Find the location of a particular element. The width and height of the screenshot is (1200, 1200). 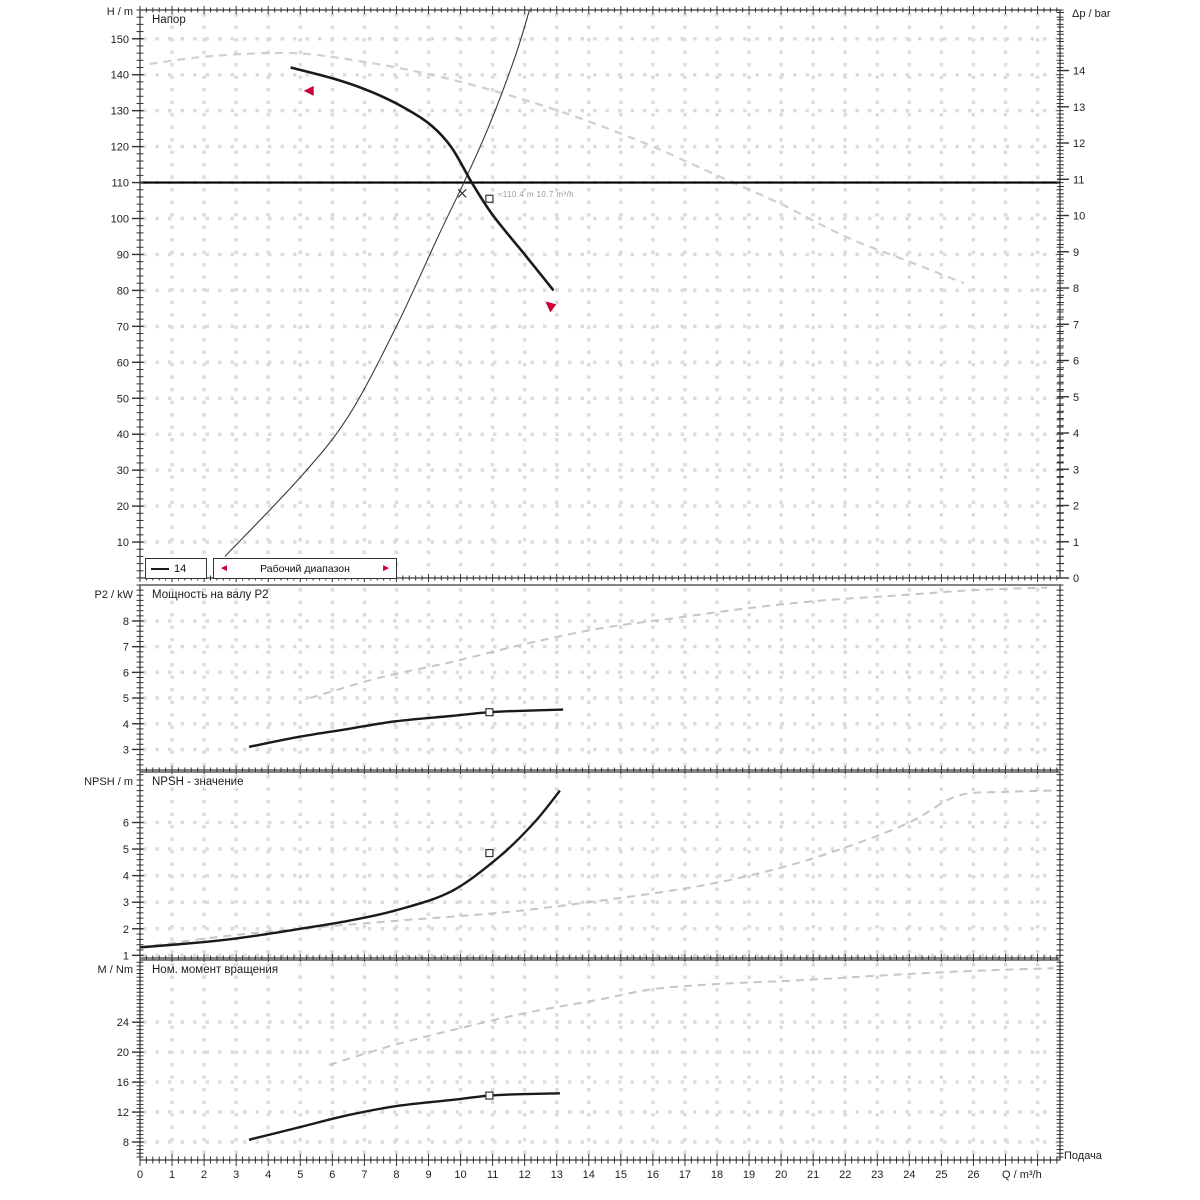

x-tick-label: 21 is located at coordinates (813, 1175).